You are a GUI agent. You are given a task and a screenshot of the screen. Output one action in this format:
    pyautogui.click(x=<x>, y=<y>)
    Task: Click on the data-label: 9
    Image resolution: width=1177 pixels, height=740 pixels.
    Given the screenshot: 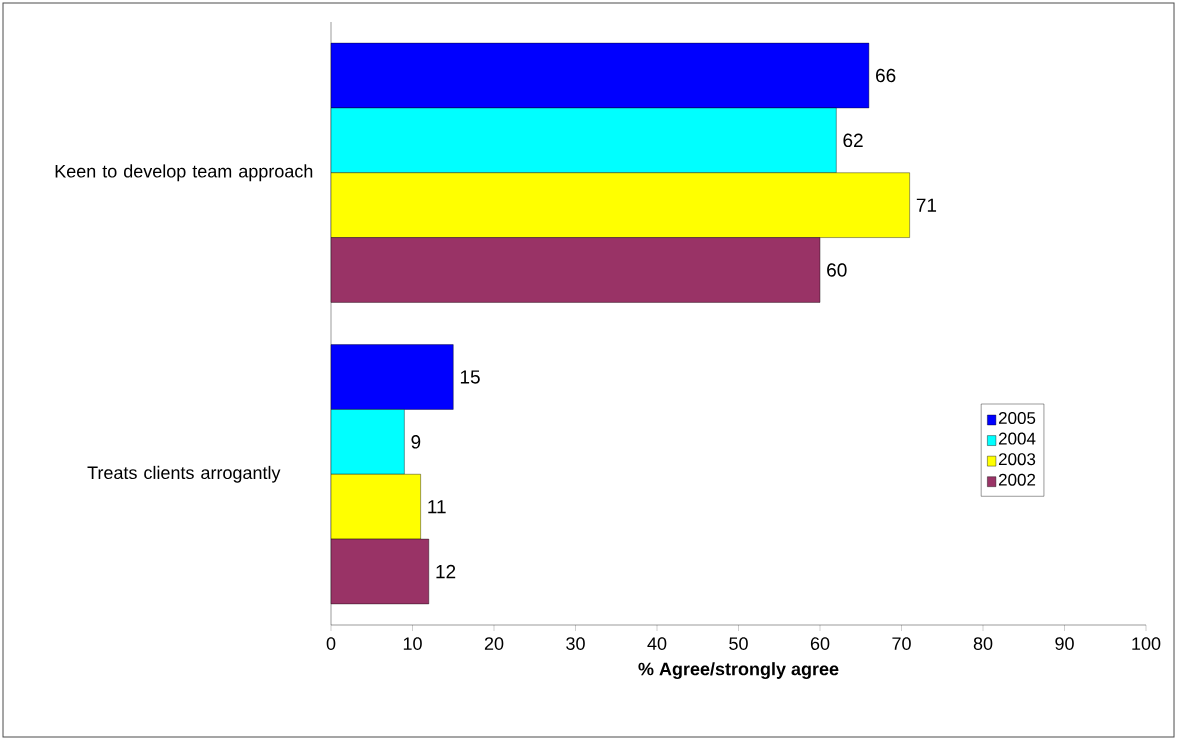 What is the action you would take?
    pyautogui.click(x=416, y=442)
    